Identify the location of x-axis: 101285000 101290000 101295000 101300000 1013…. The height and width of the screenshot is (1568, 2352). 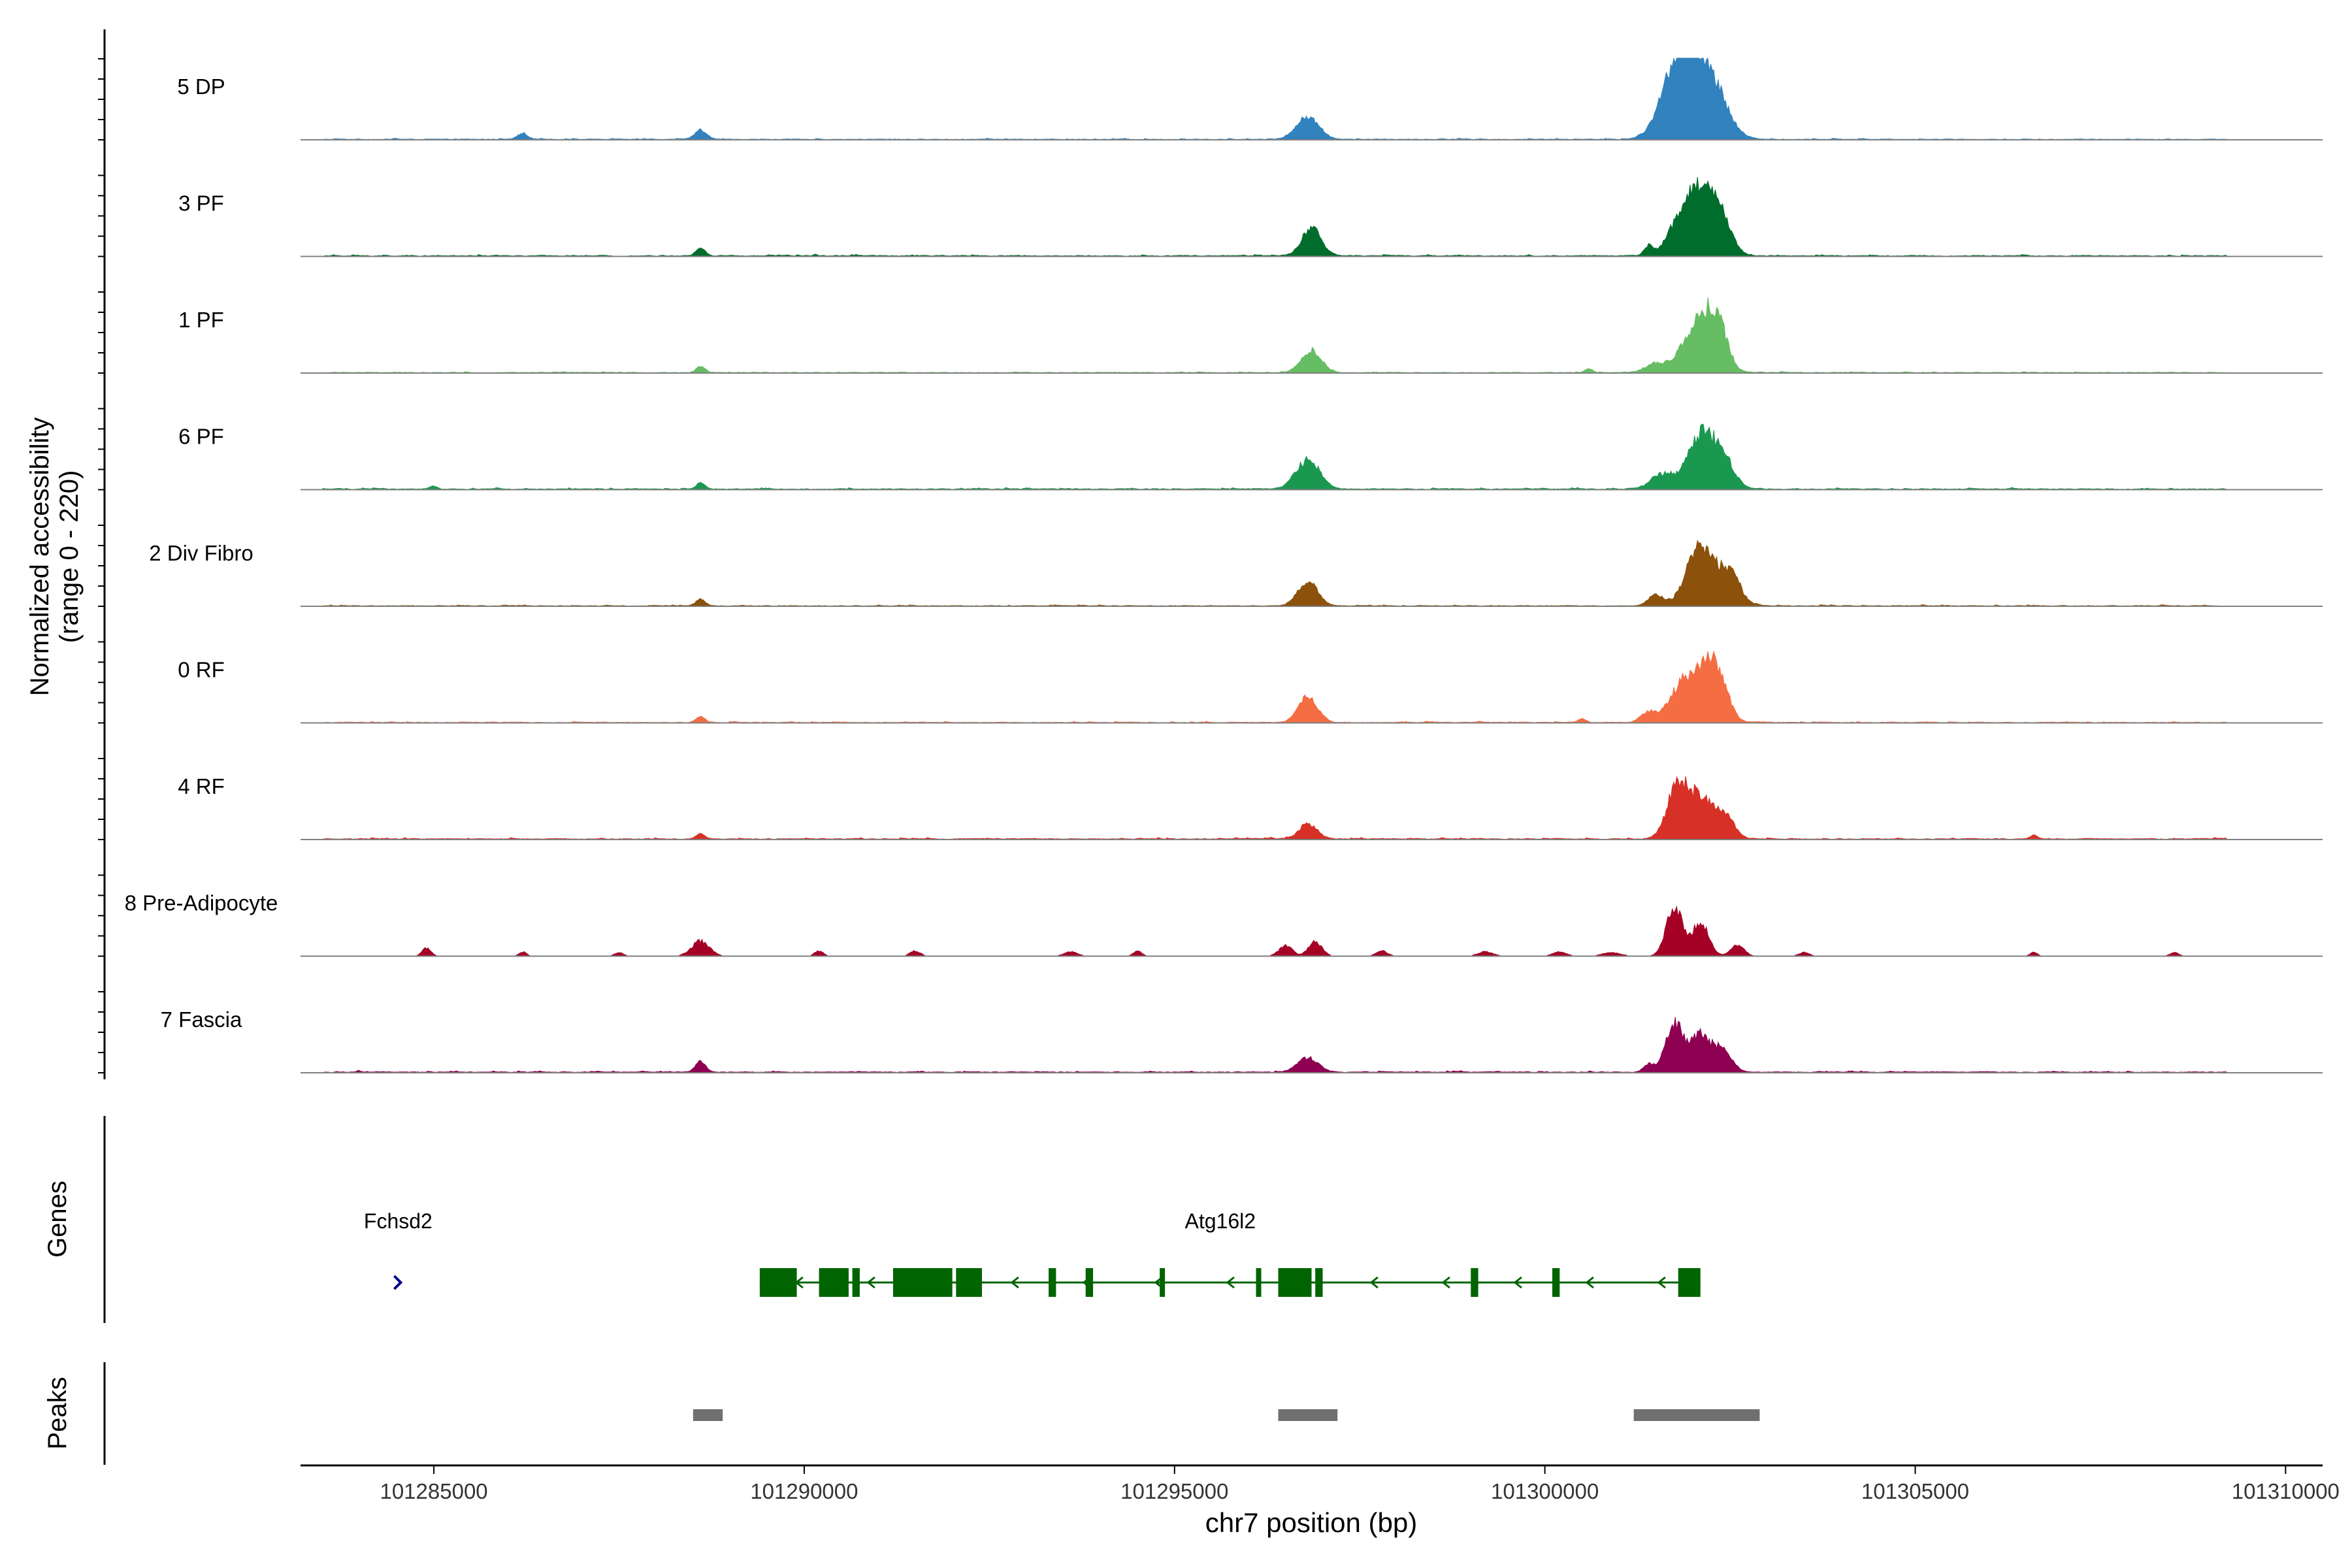
(1320, 1501).